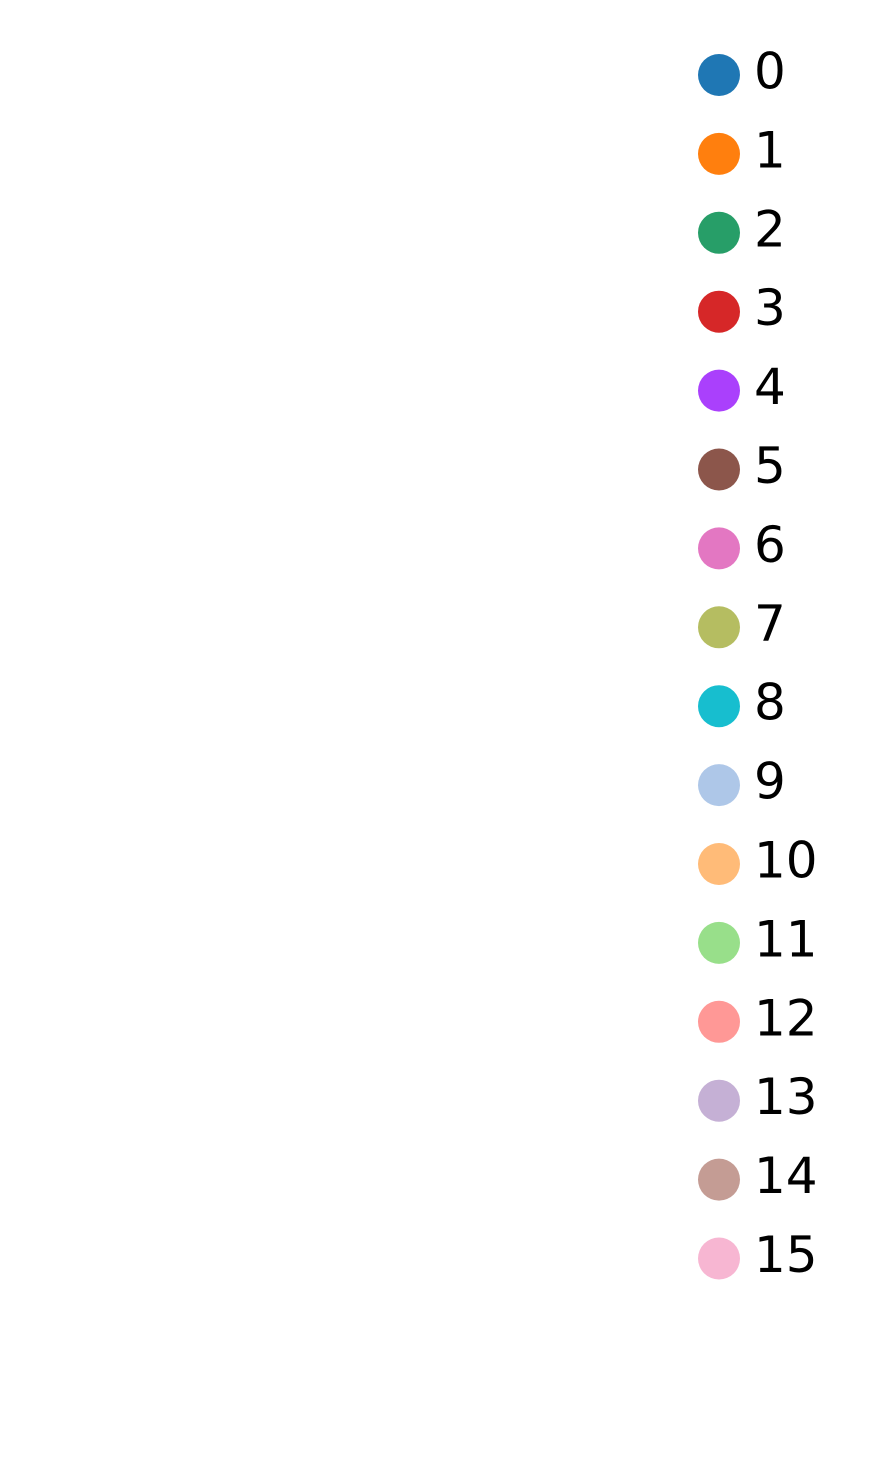 This screenshot has width=870, height=1470. What do you see at coordinates (742, 150) in the screenshot?
I see `legend-entry-1: 1` at bounding box center [742, 150].